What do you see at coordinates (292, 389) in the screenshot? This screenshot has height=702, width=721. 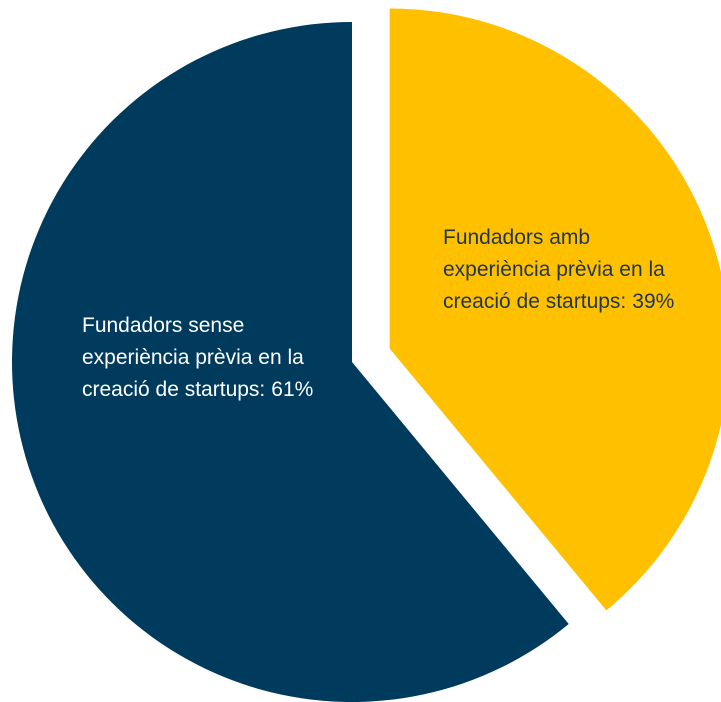 I see `value-label: 61%` at bounding box center [292, 389].